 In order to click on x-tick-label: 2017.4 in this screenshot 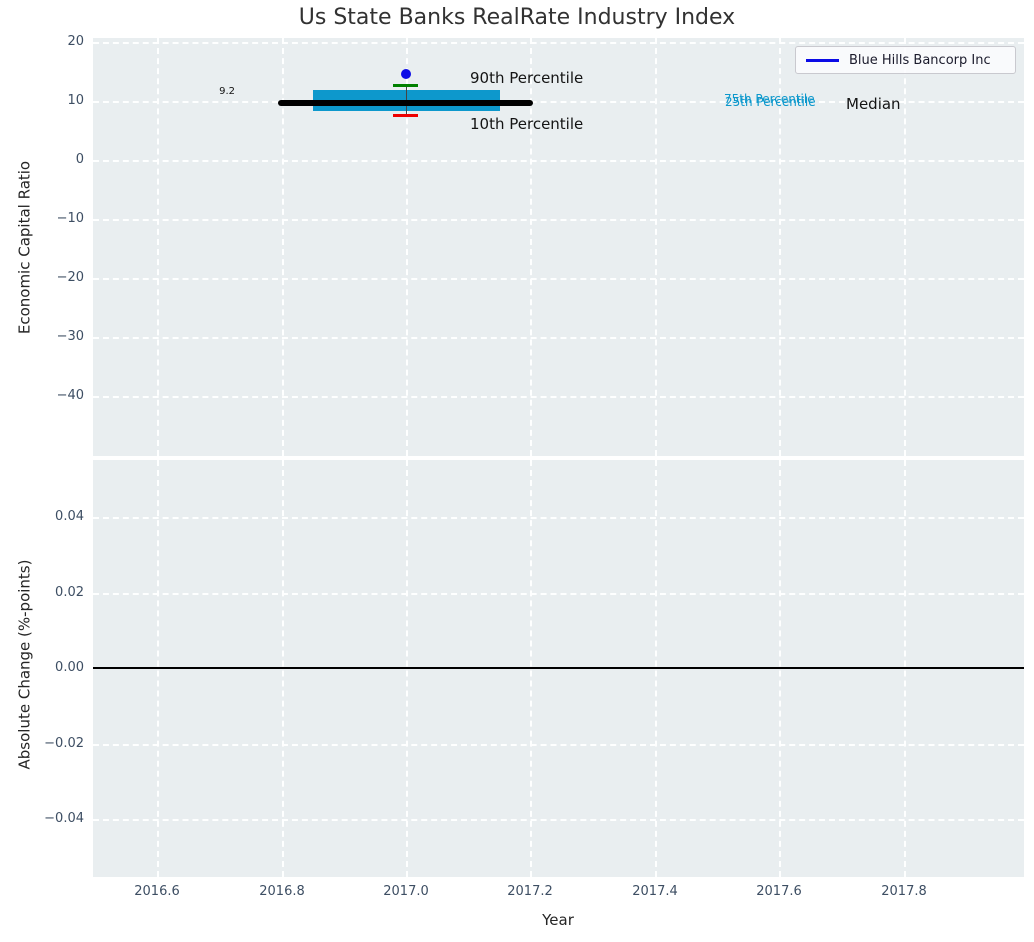, I will do `click(655, 891)`.